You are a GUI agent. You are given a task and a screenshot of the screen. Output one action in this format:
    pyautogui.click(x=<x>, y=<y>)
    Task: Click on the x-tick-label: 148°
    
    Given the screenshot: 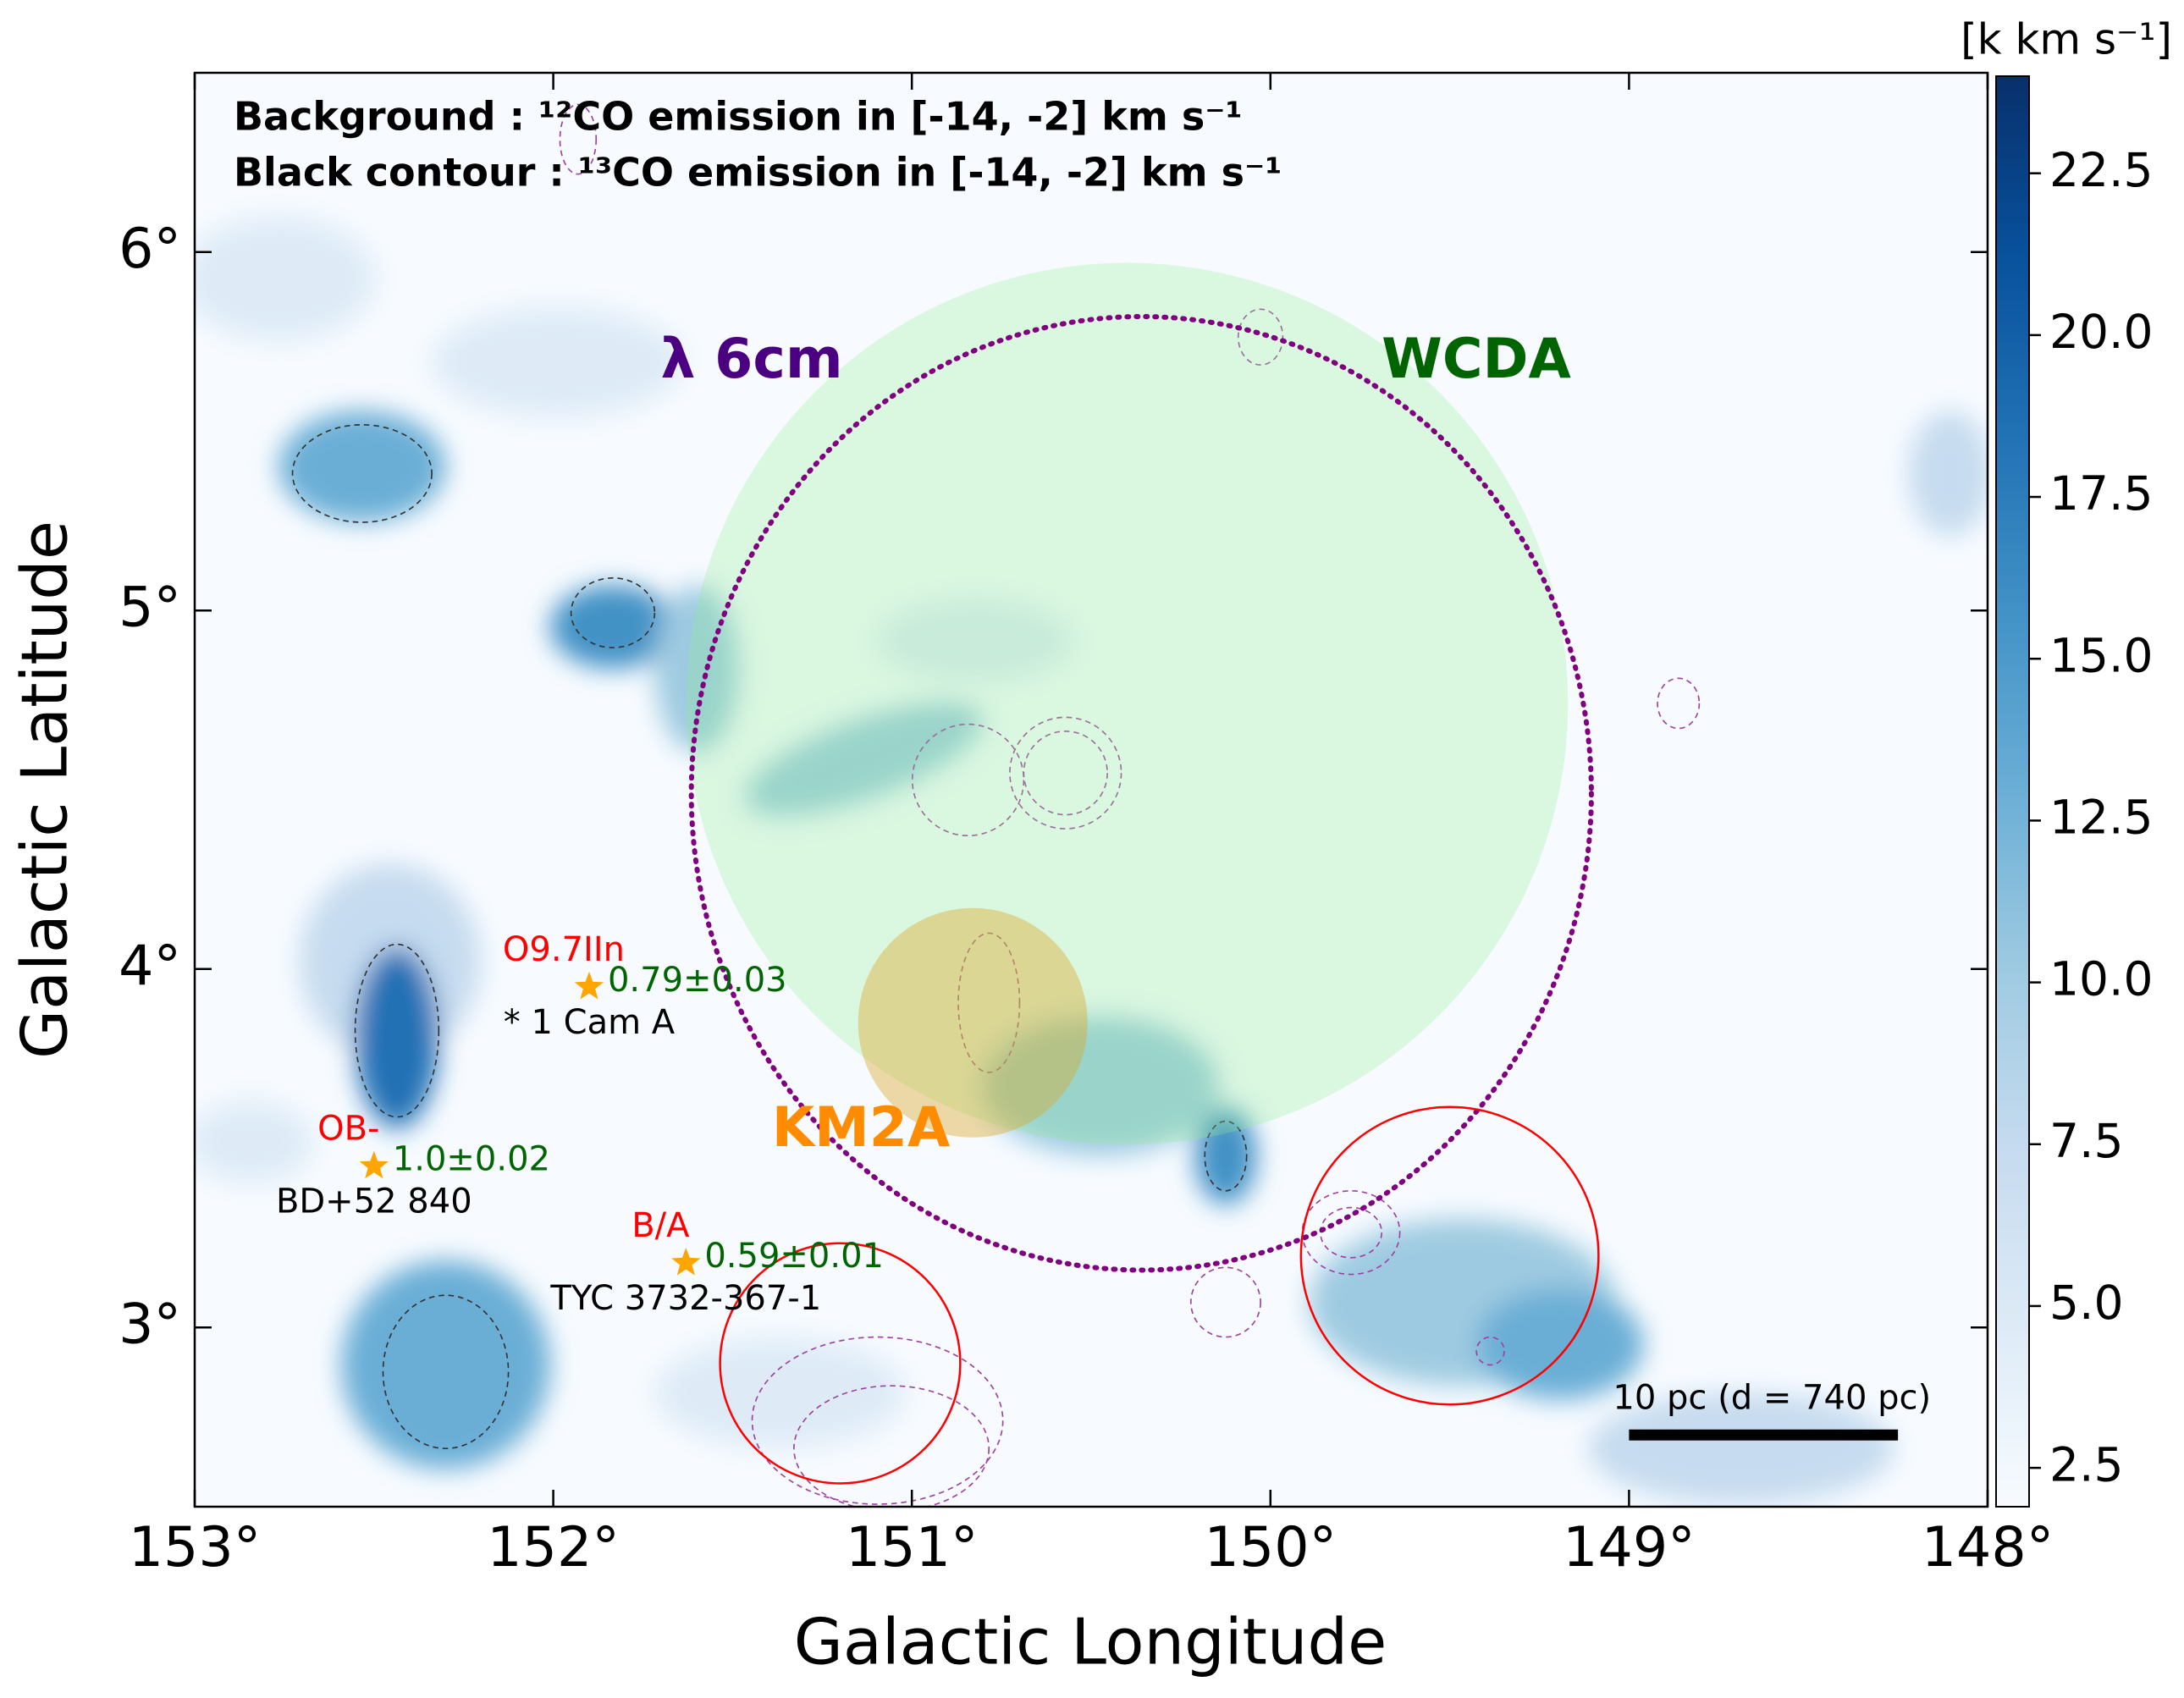 What is the action you would take?
    pyautogui.click(x=1988, y=1547)
    